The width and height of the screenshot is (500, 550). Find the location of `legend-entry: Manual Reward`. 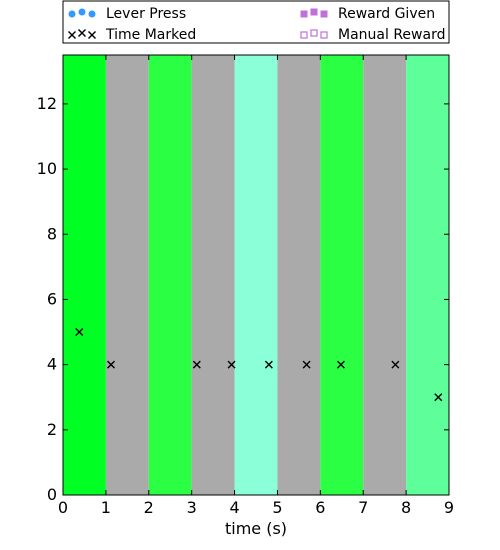

legend-entry: Manual Reward is located at coordinates (372, 35).